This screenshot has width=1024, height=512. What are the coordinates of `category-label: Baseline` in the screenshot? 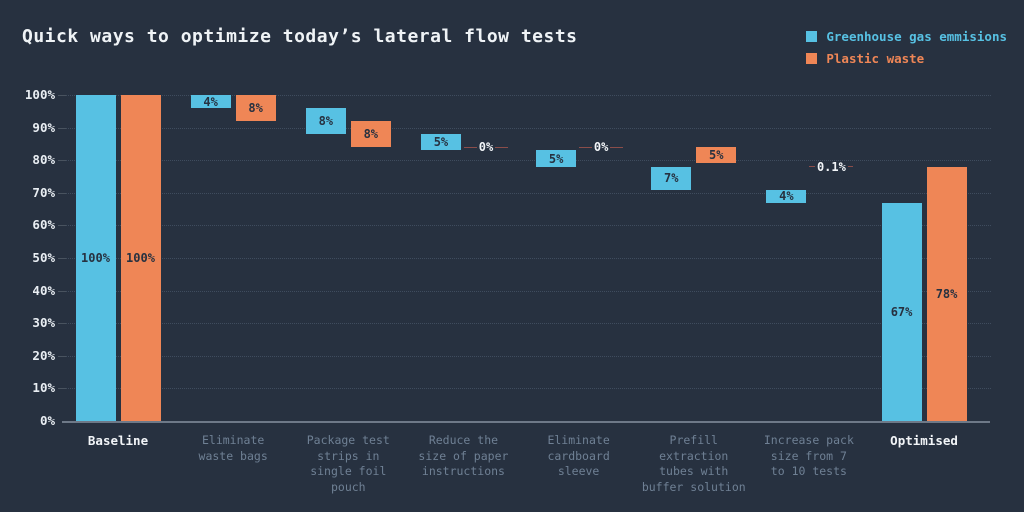 It's located at (118, 440).